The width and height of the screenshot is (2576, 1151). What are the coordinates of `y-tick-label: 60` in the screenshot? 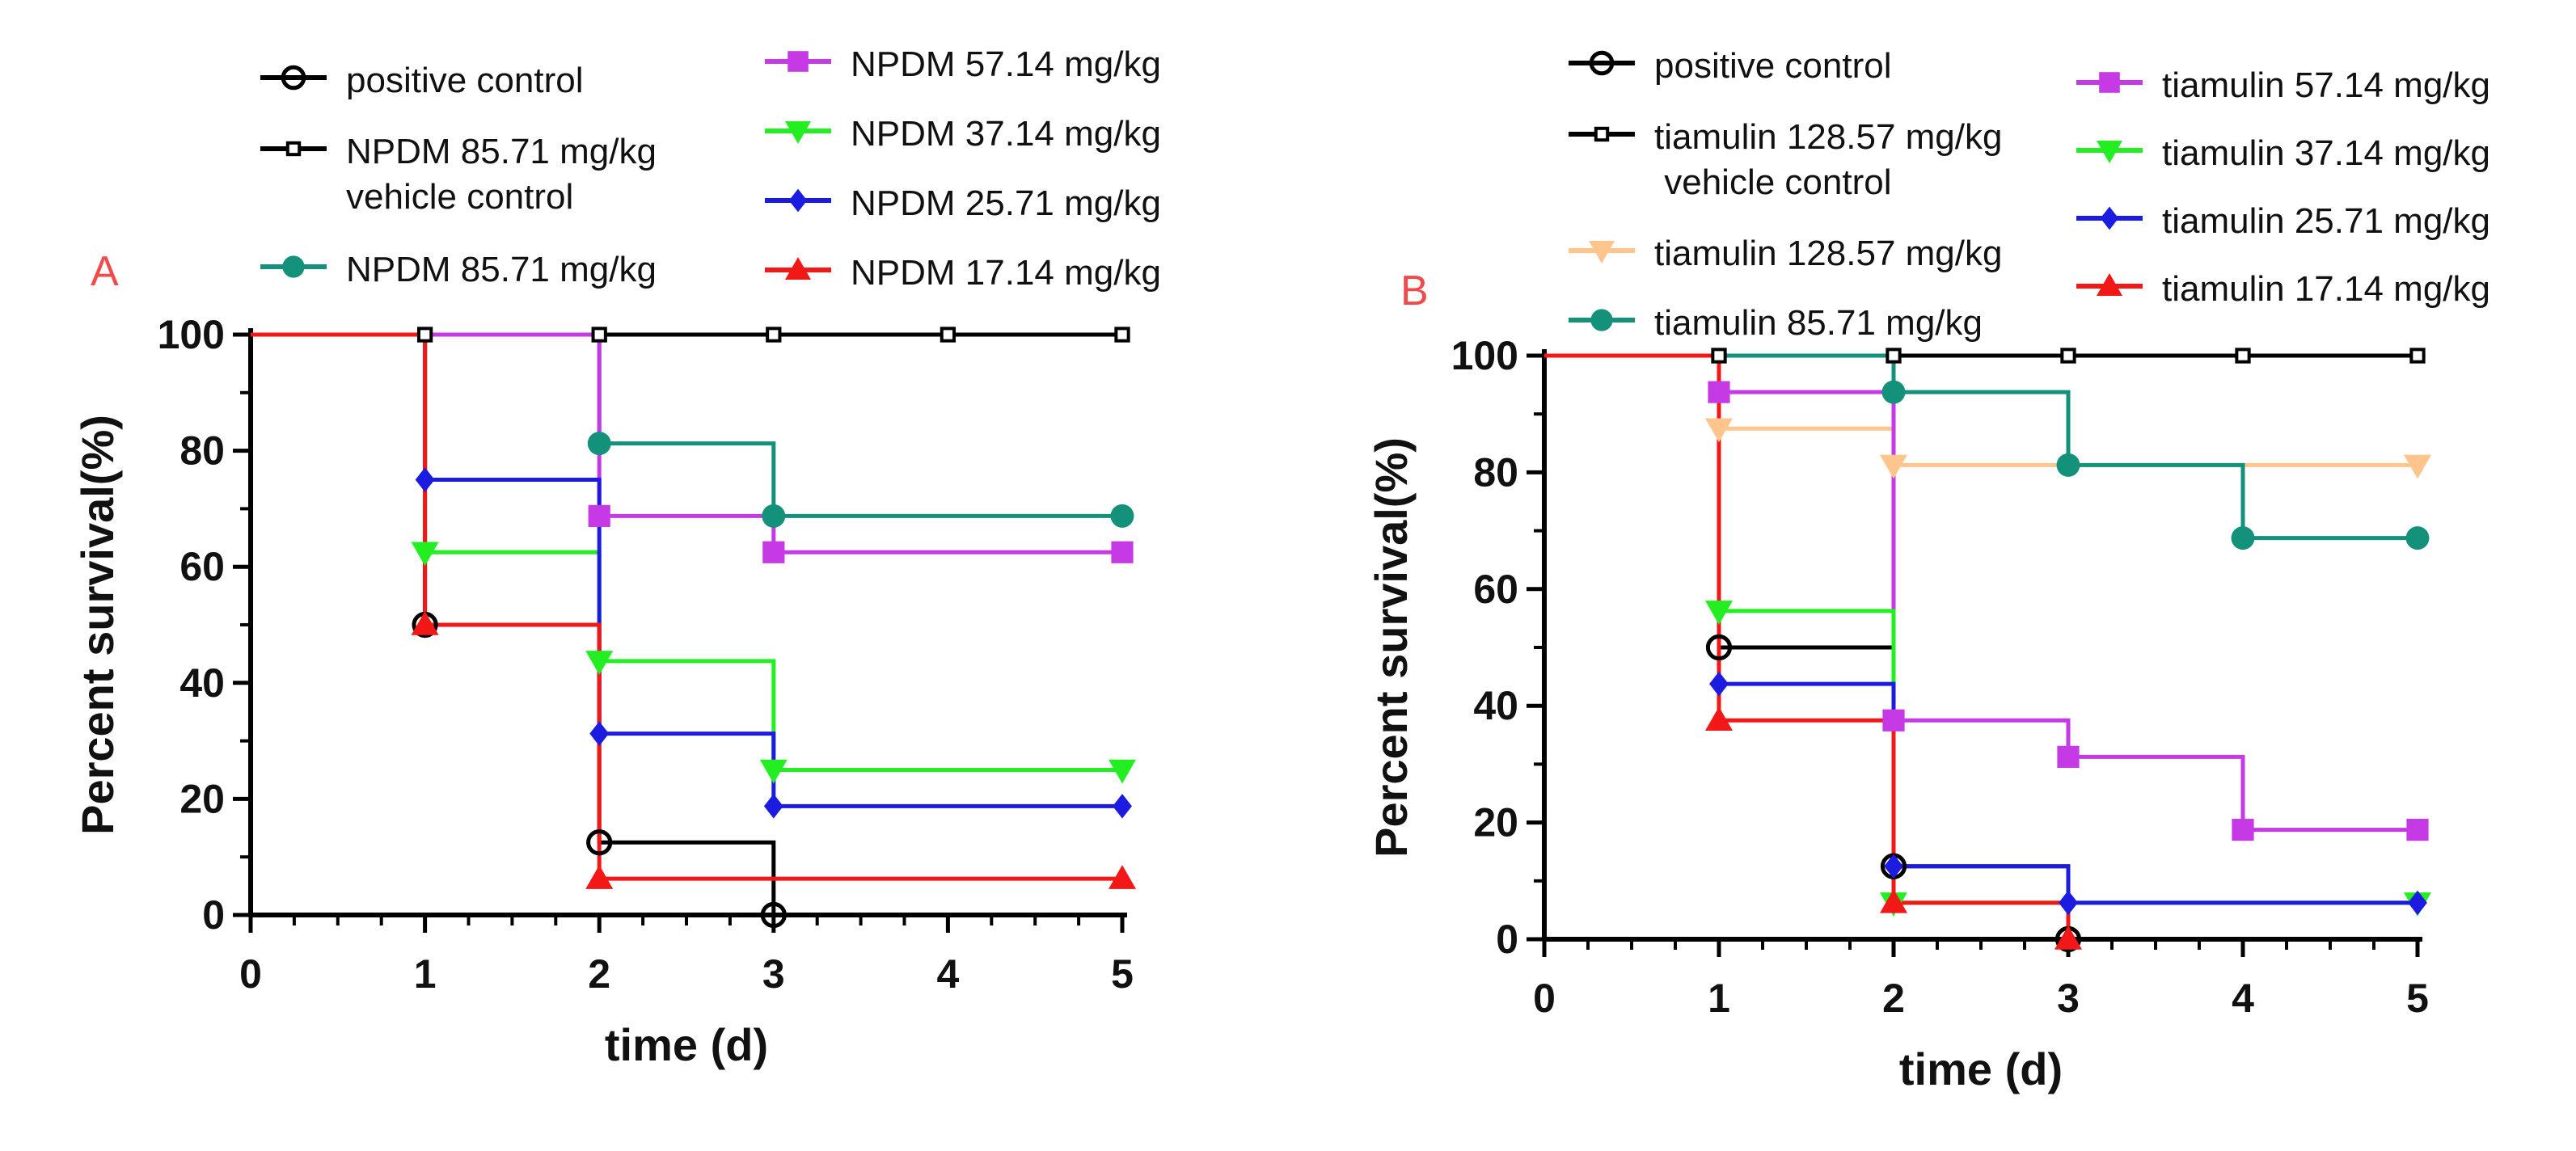 It's located at (202, 566).